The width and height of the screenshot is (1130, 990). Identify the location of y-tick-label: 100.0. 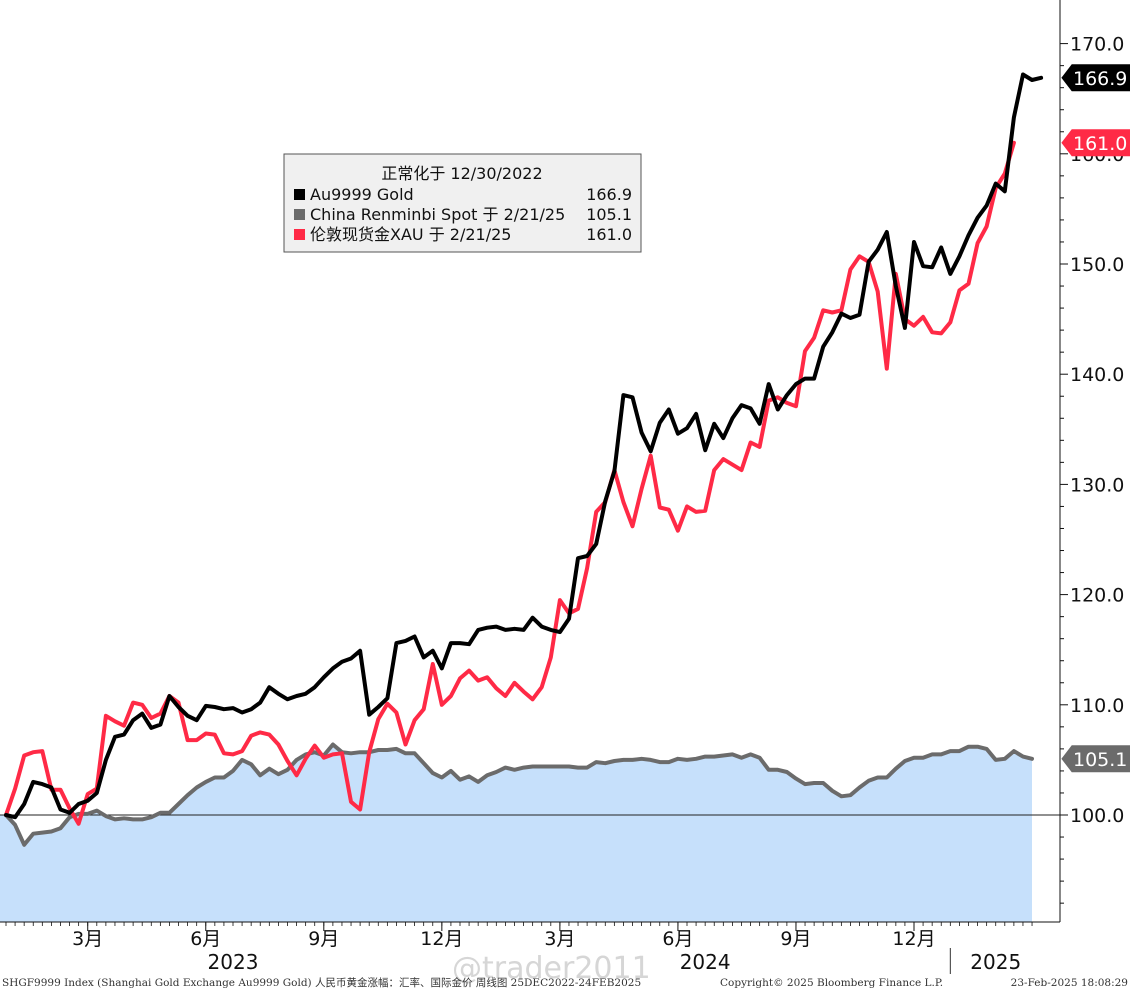
(1097, 816).